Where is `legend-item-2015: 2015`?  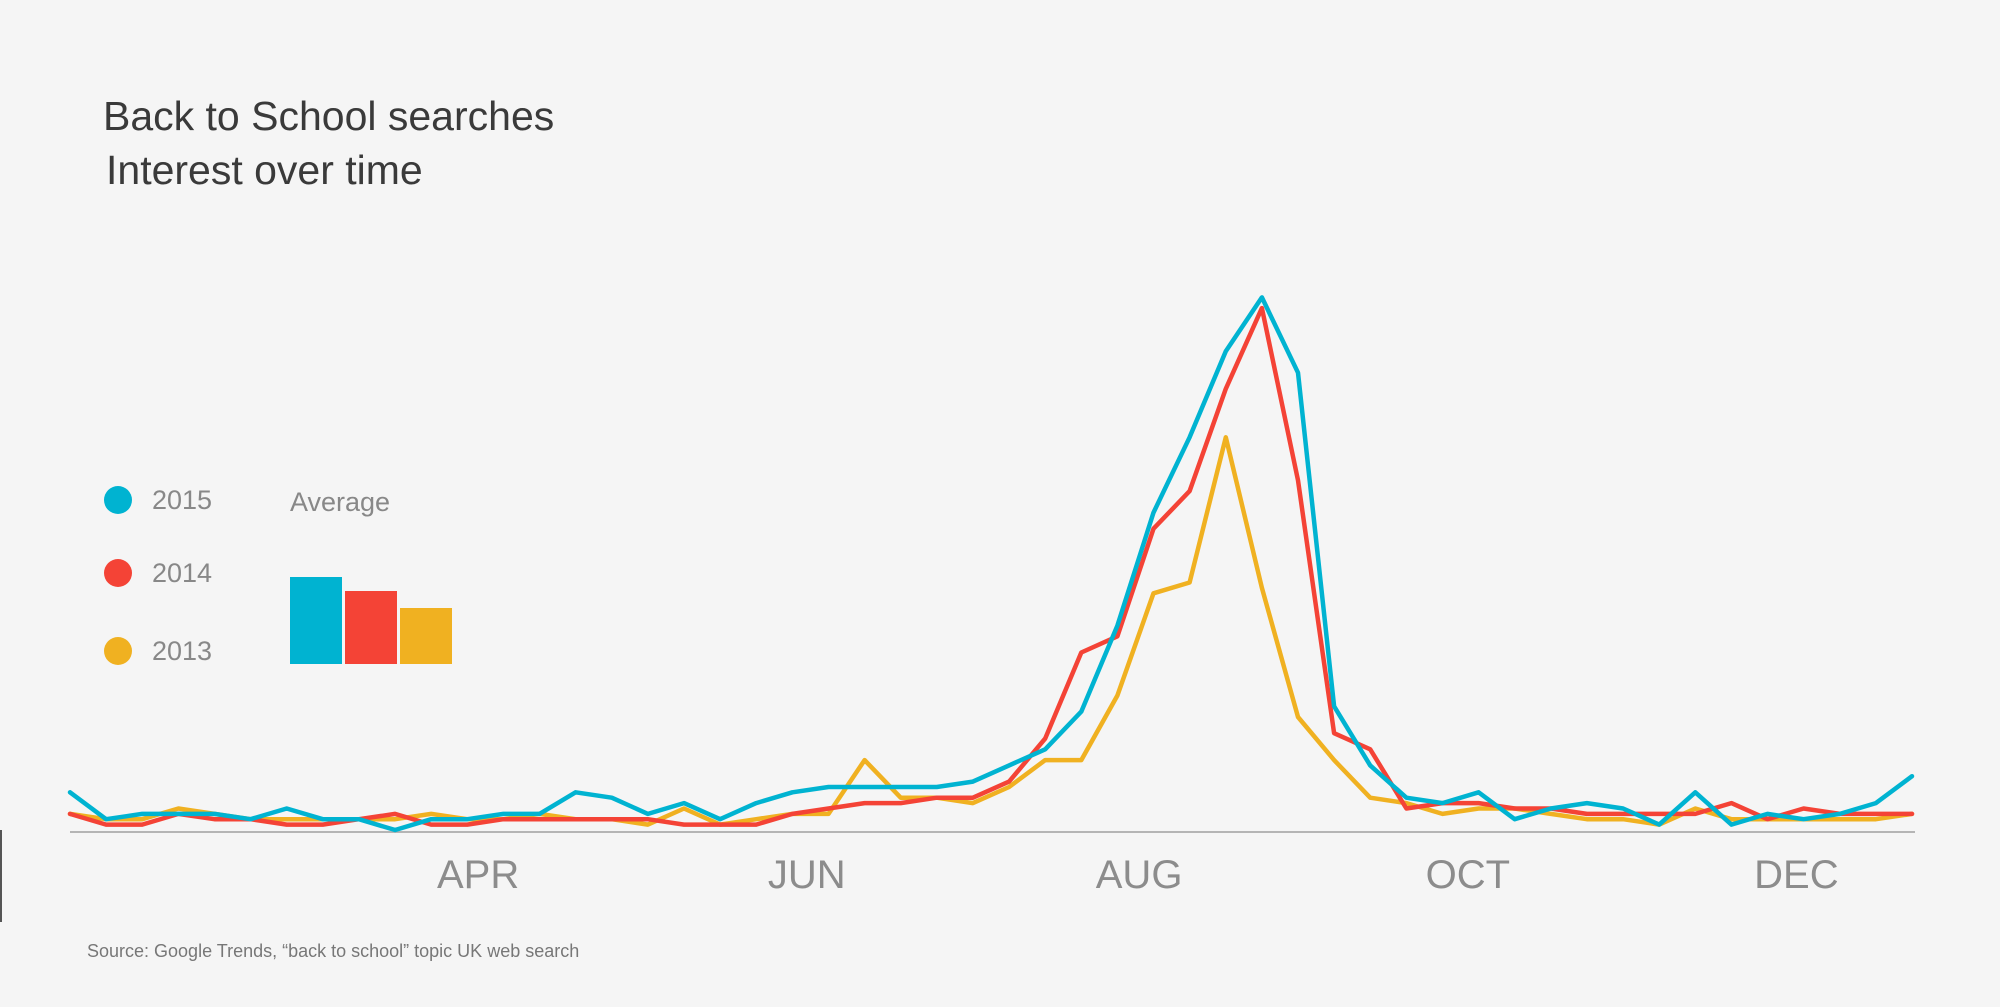 legend-item-2015: 2015 is located at coordinates (158, 500).